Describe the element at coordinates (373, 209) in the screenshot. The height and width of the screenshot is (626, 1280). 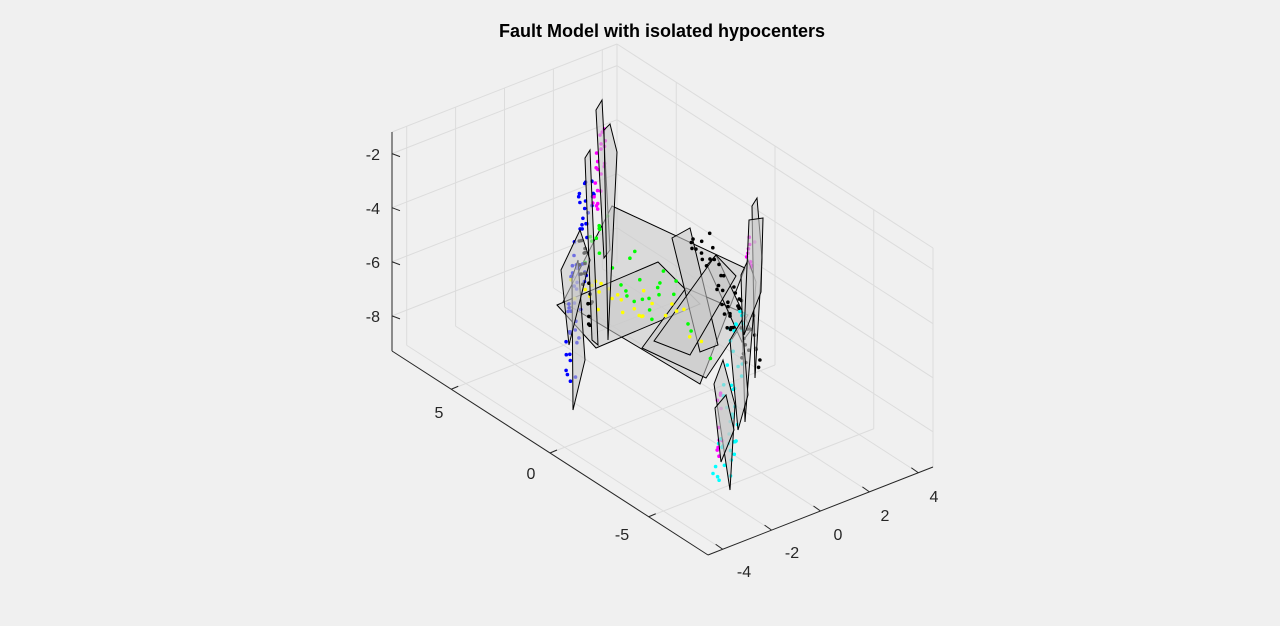
I see `z-tick-label: -4` at that location.